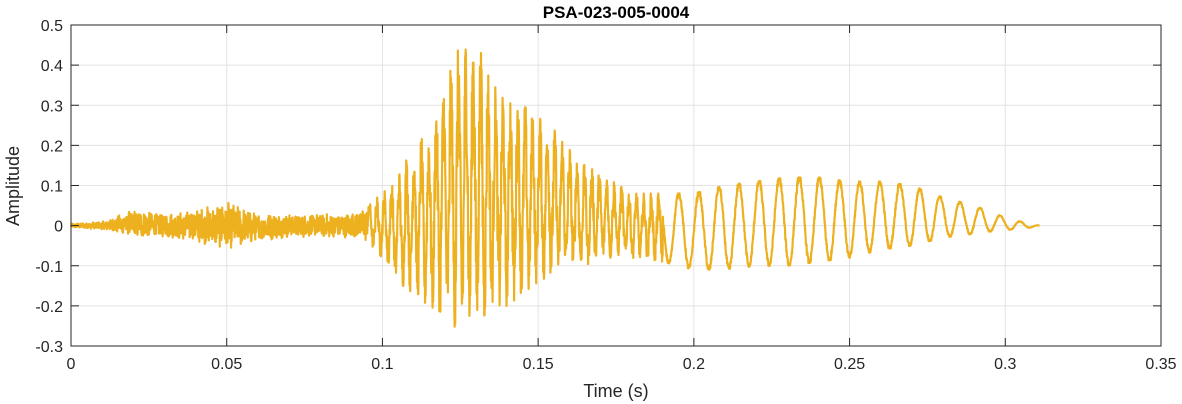 The width and height of the screenshot is (1182, 404). What do you see at coordinates (694, 364) in the screenshot?
I see `x-tick-label: 0.2` at bounding box center [694, 364].